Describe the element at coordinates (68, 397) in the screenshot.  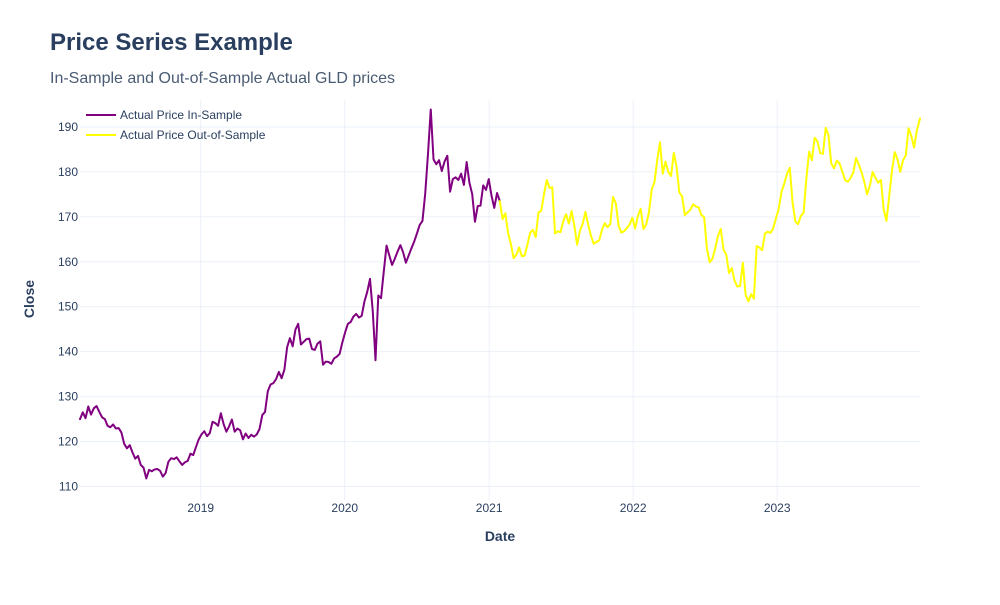
I see `y-tick-label: 130` at that location.